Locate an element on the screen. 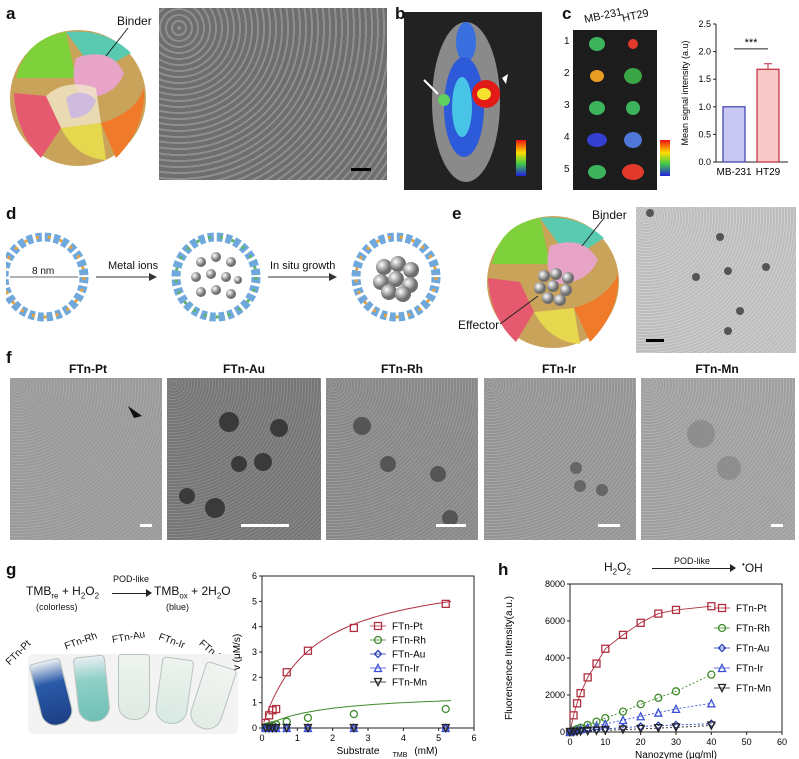 The width and height of the screenshot is (799, 759). blue-label: (blue) is located at coordinates (178, 607).